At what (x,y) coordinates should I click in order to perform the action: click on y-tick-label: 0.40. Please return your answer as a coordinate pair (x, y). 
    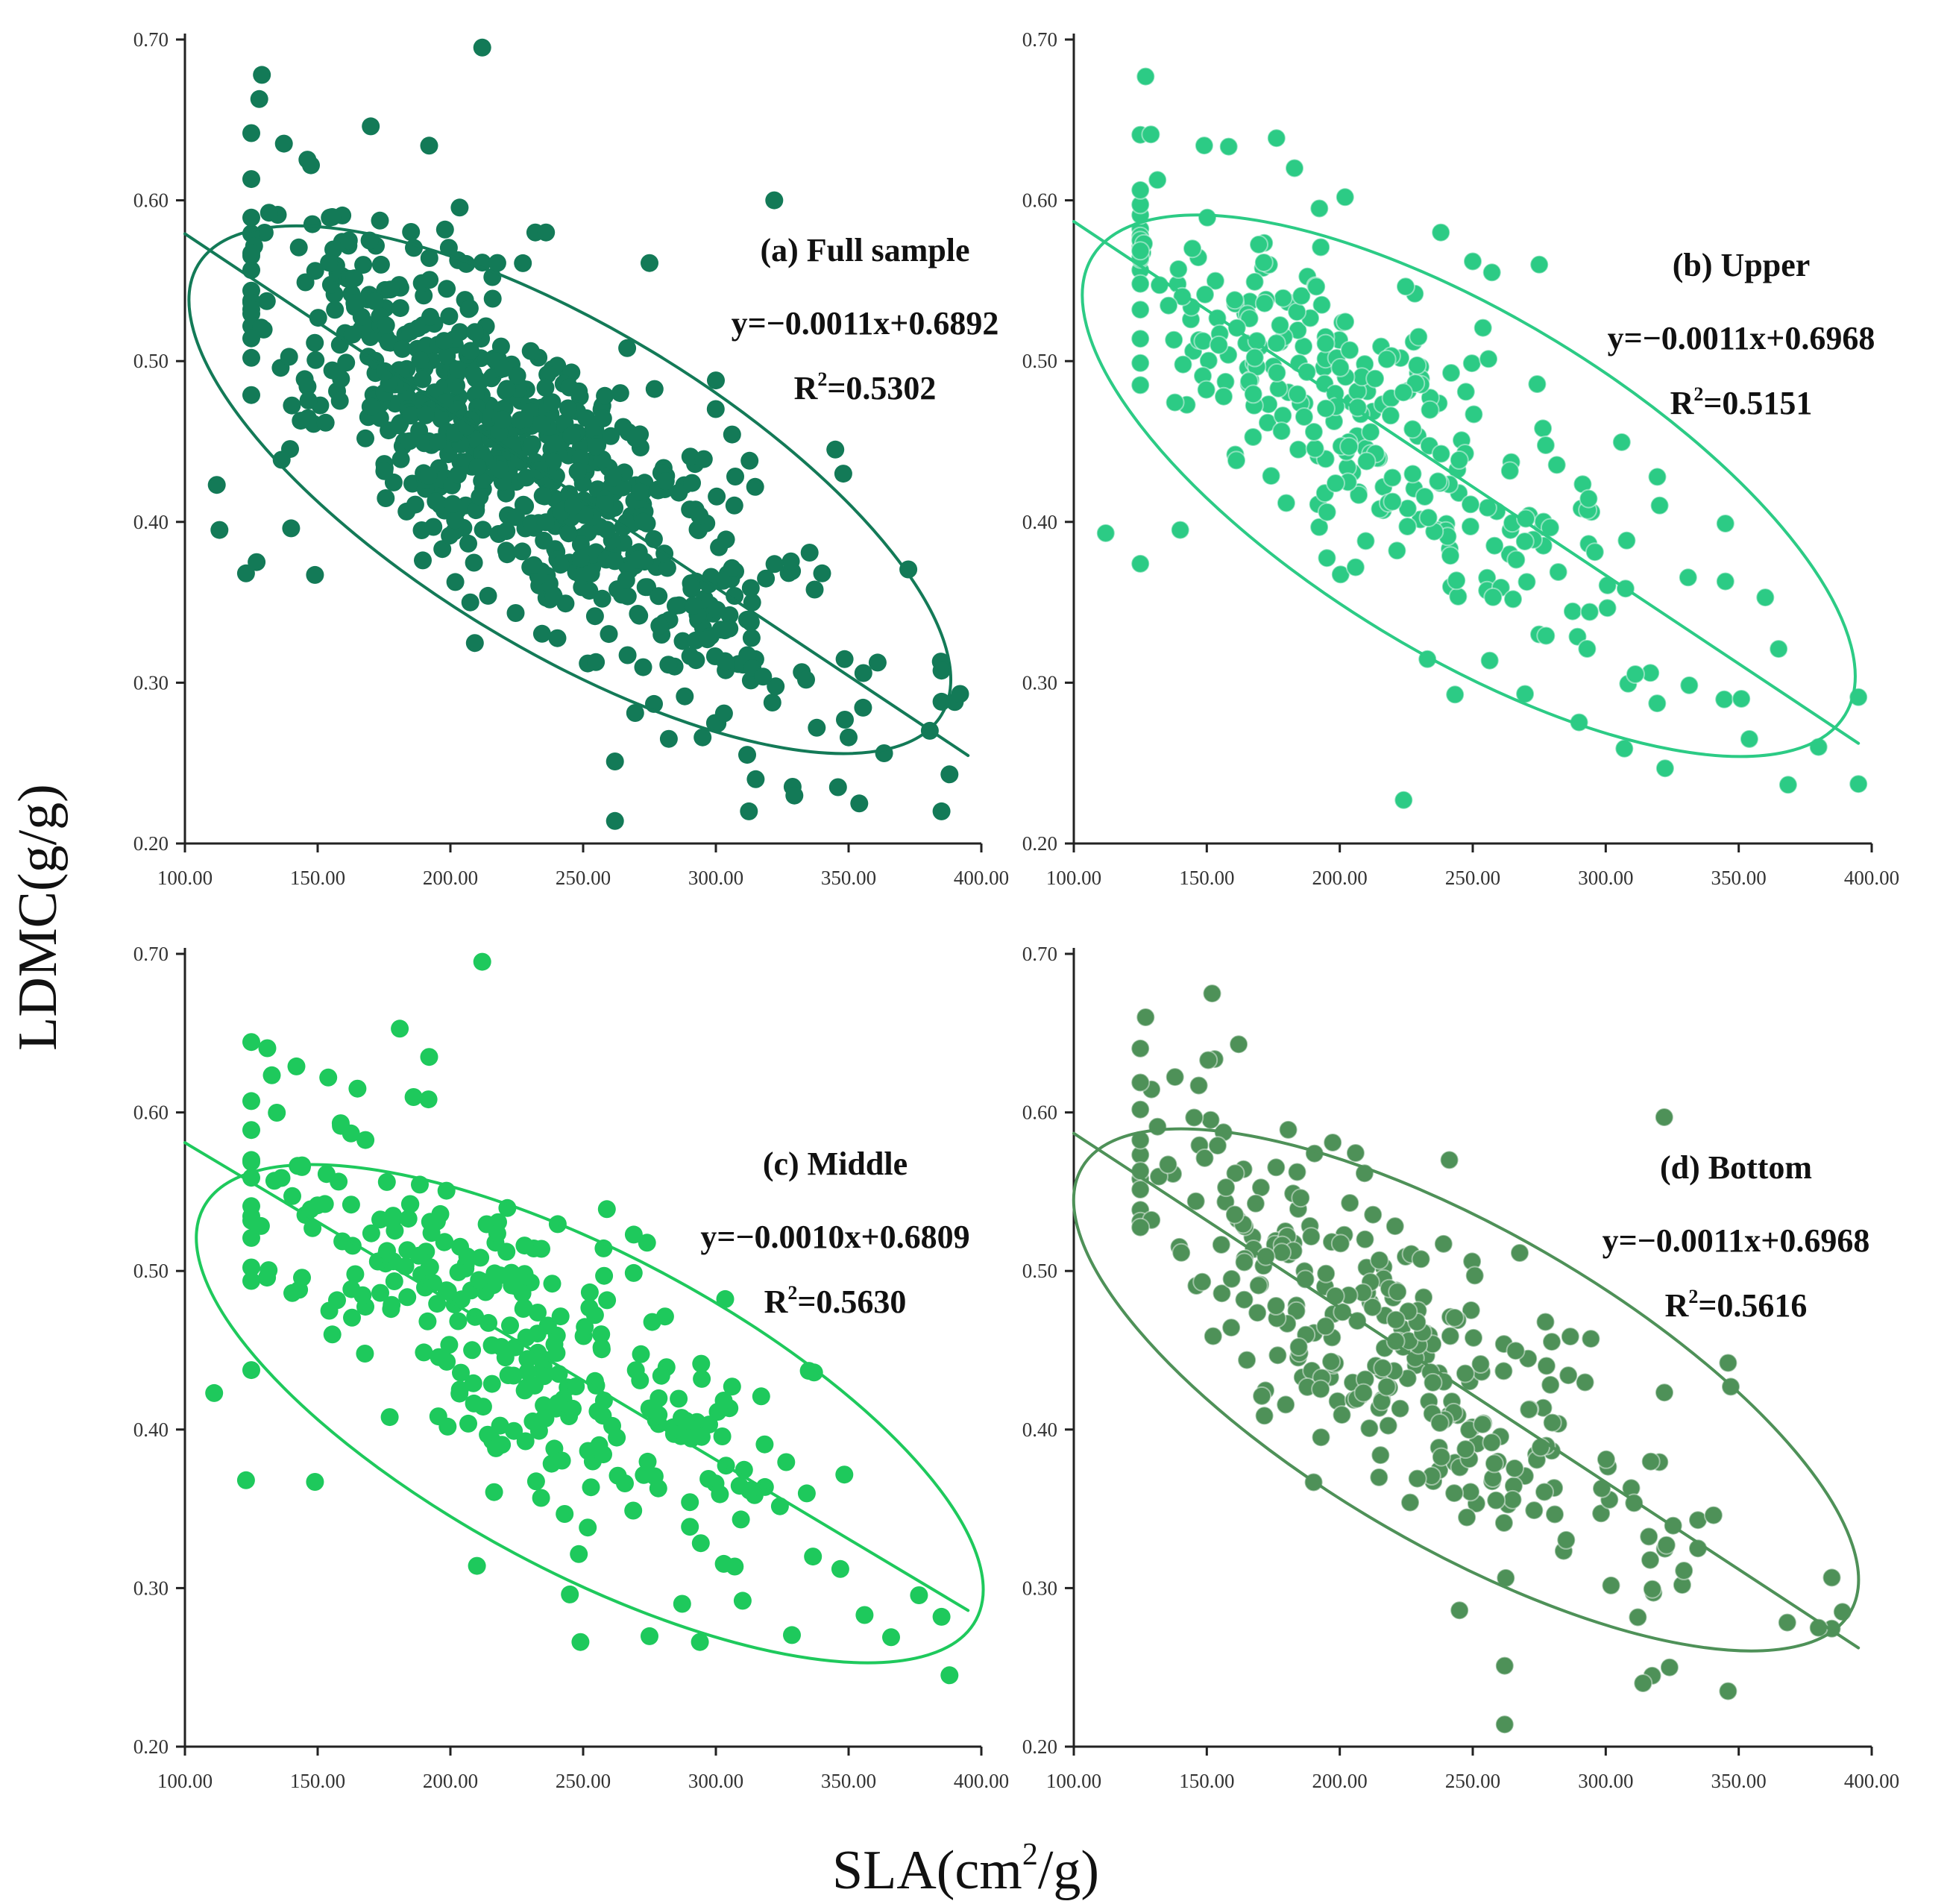
    Looking at the image, I should click on (1039, 1429).